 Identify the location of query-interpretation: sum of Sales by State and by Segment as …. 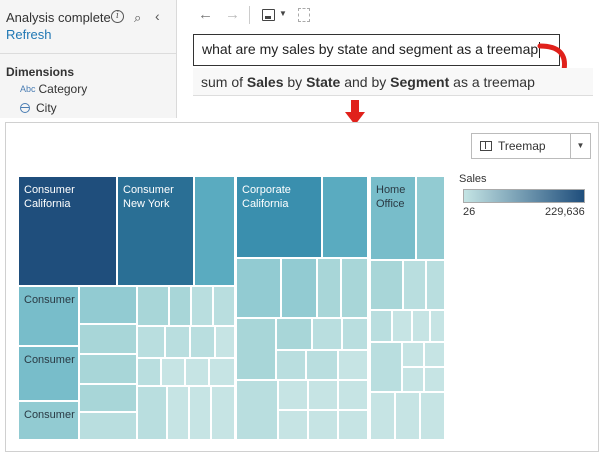
(393, 82).